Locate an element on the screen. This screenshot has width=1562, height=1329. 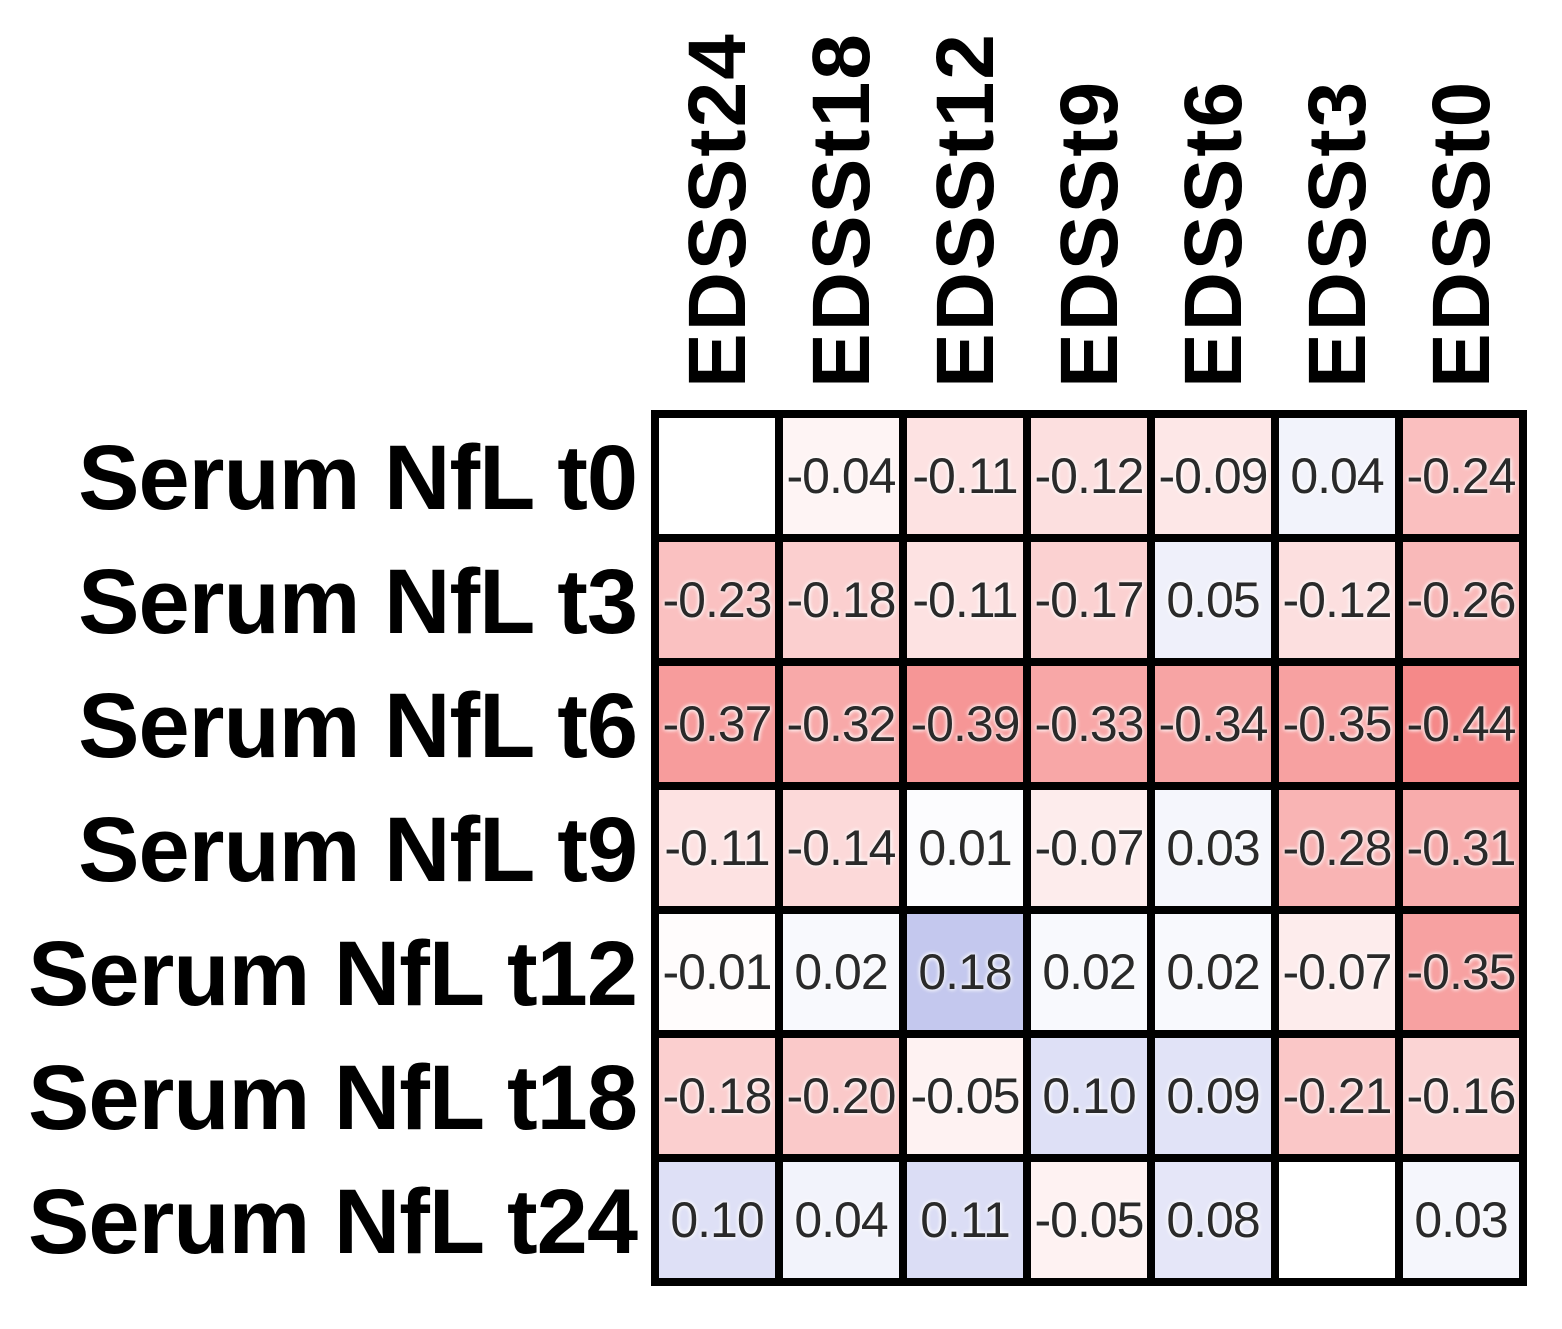
heatmap-cell-r2-c3: -0.11 is located at coordinates (965, 600).